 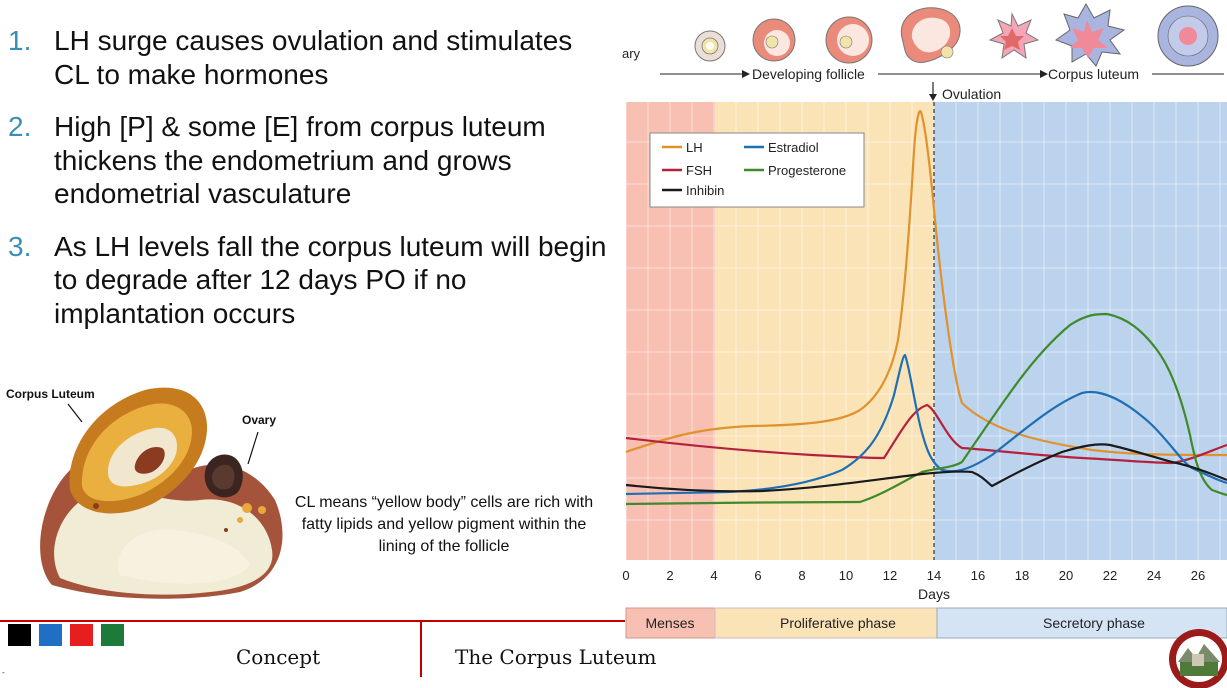 What do you see at coordinates (259, 420) in the screenshot?
I see `label-ovary: Ovary` at bounding box center [259, 420].